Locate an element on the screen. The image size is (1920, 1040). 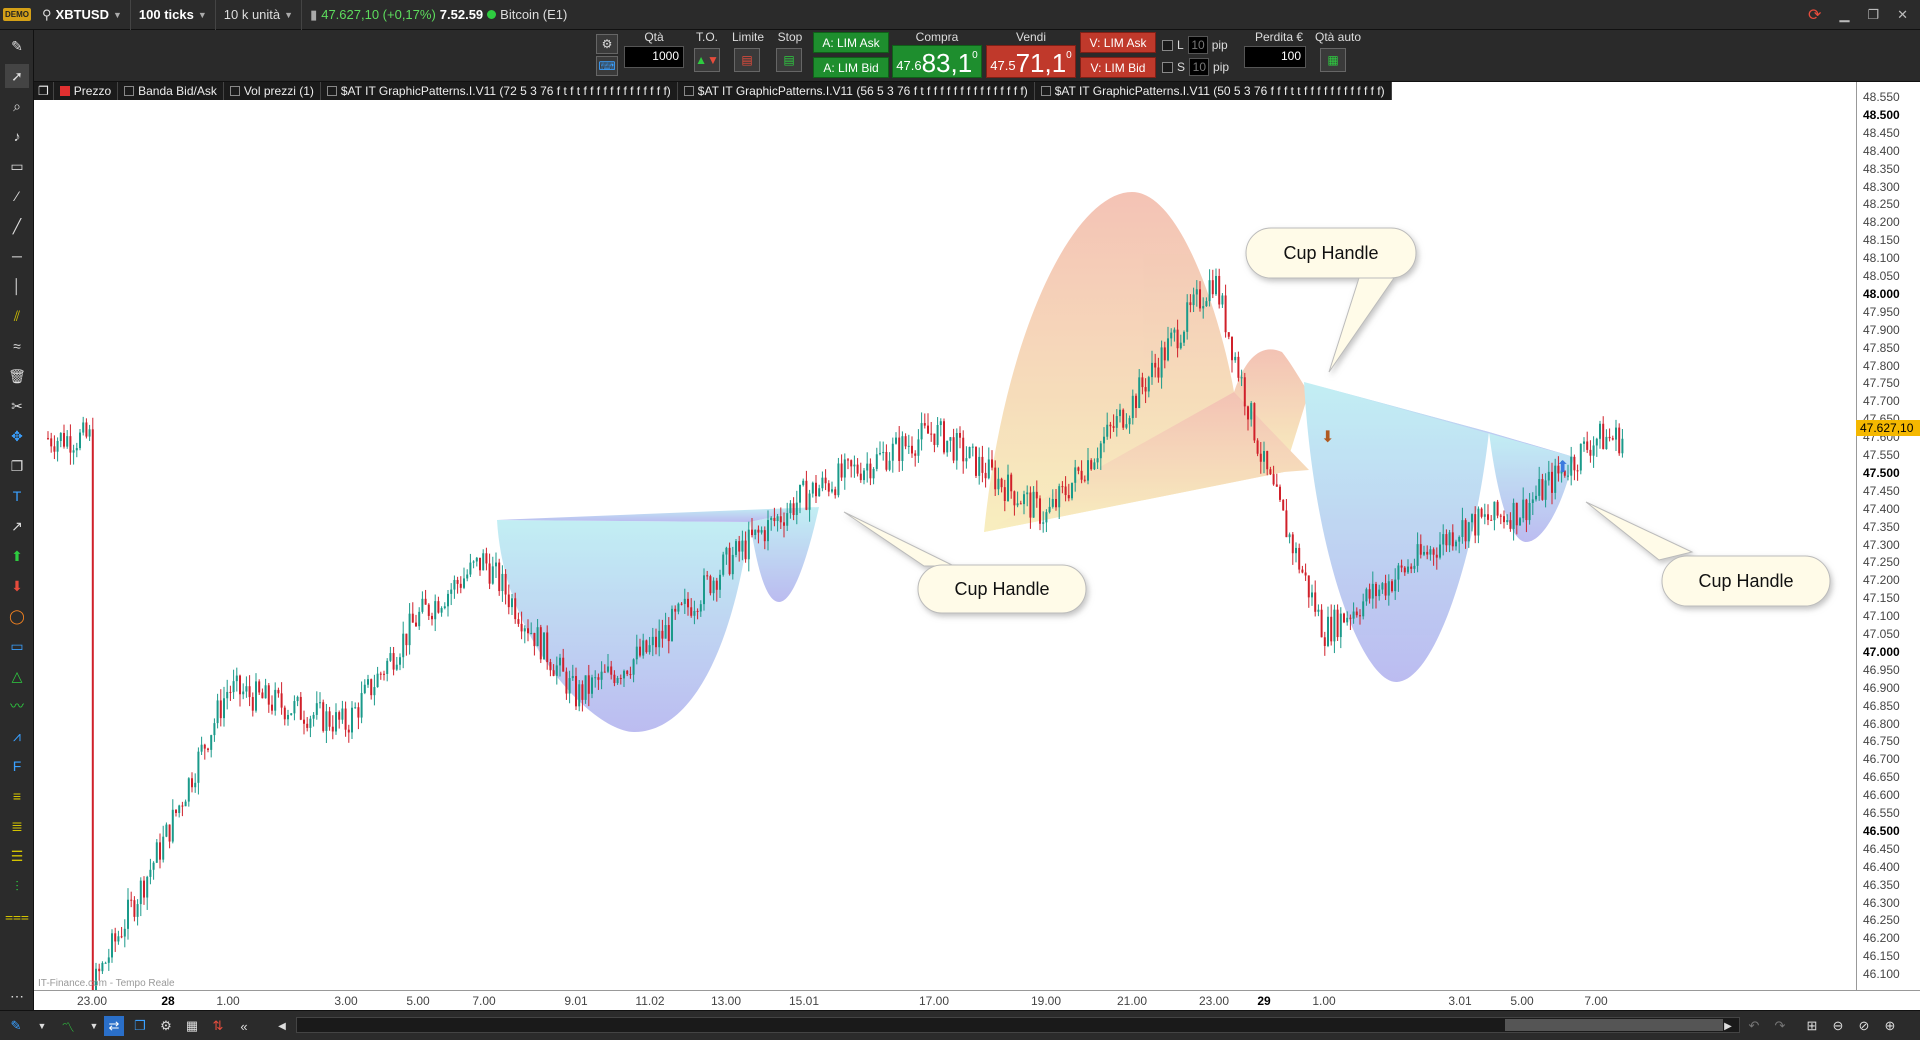
long-pip-input: 10 is located at coordinates (1197, 45).